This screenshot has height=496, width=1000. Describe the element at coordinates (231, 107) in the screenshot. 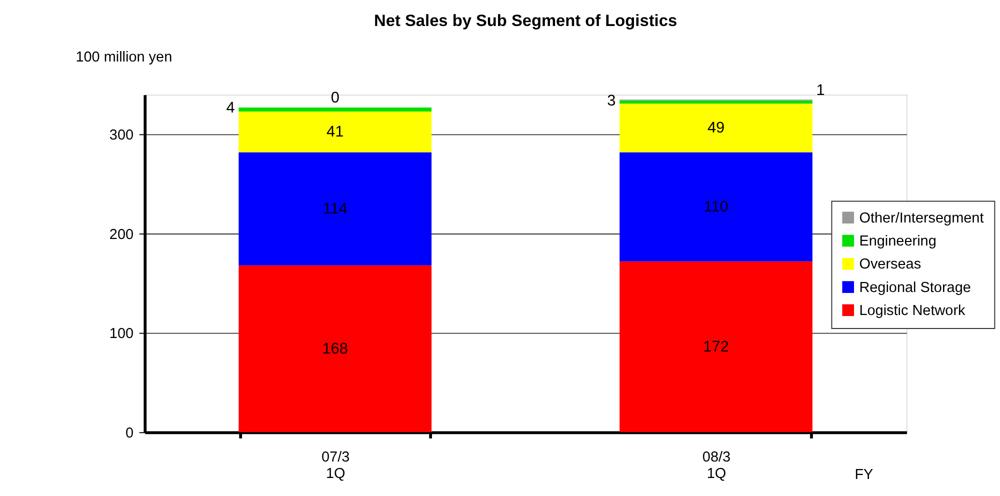

I see `data-label: 4` at that location.